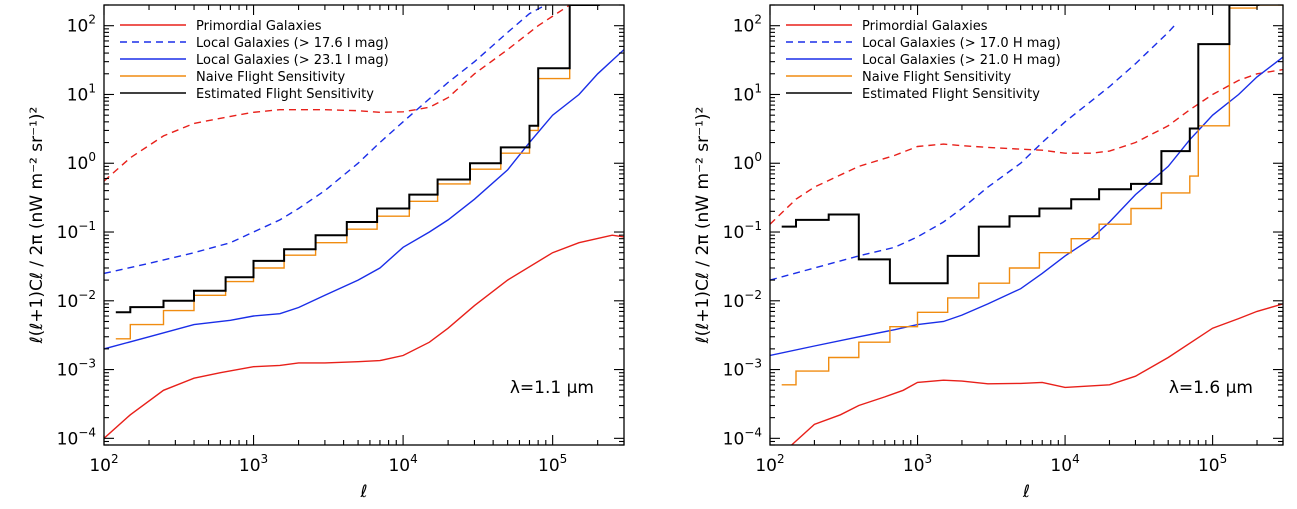  Describe the element at coordinates (961, 60) in the screenshot. I see `legend-label: Local Galaxies (> 21.0 H mag)` at that location.